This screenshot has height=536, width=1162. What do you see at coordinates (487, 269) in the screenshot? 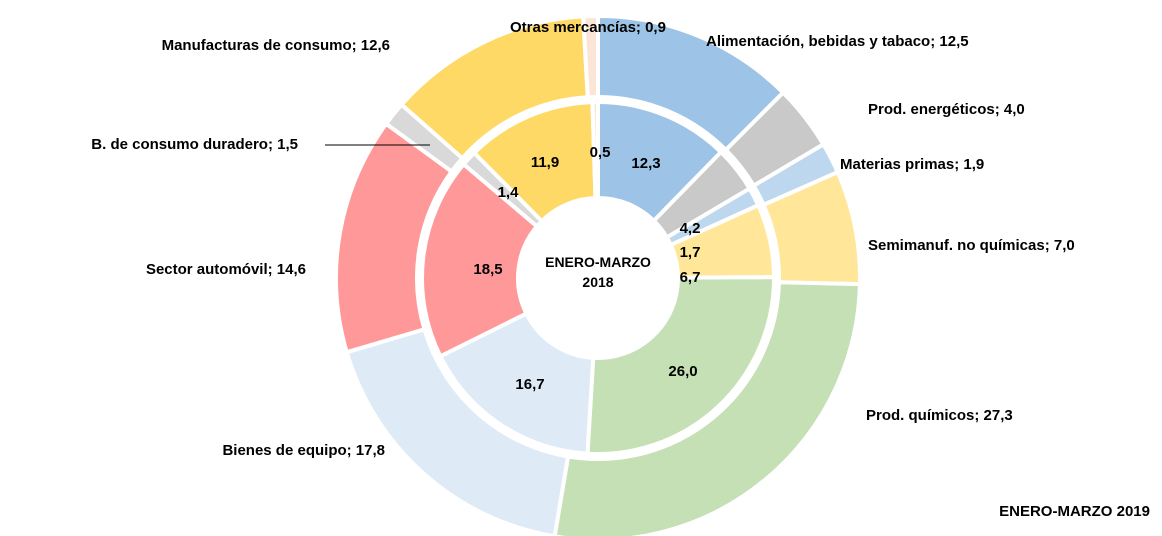
I see `data-label: 18,5` at bounding box center [487, 269].